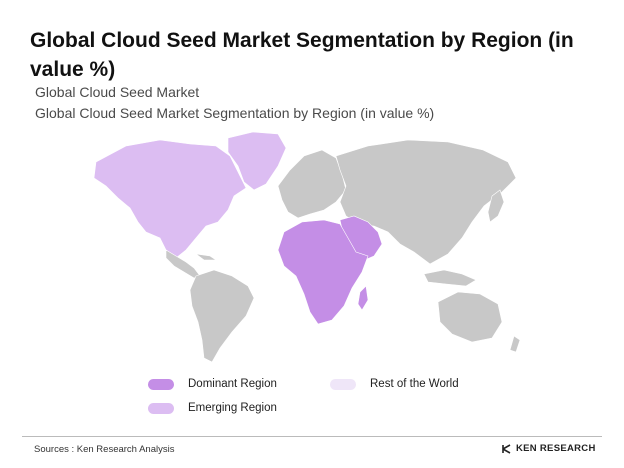 Image resolution: width=624 pixels, height=468 pixels. I want to click on region-madagascar, so click(363, 298).